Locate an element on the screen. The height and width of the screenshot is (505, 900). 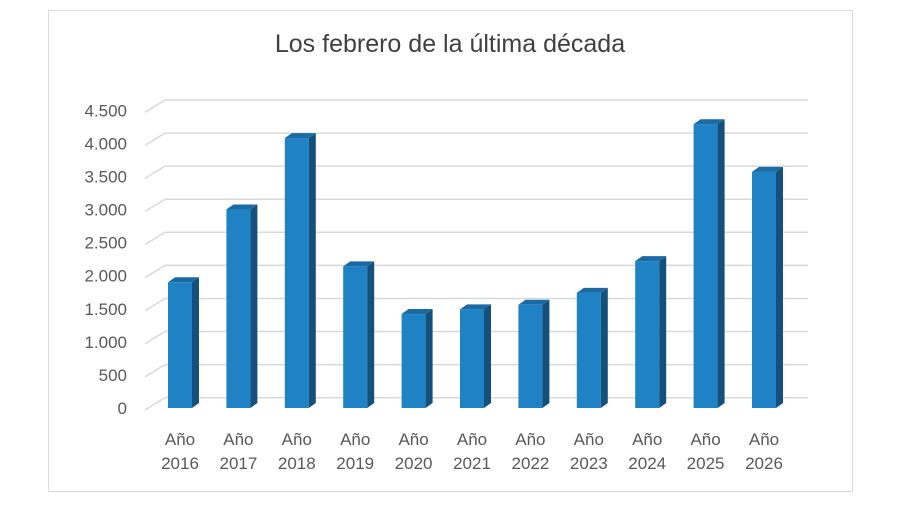
y-tick-label: 2.000 is located at coordinates (105, 276).